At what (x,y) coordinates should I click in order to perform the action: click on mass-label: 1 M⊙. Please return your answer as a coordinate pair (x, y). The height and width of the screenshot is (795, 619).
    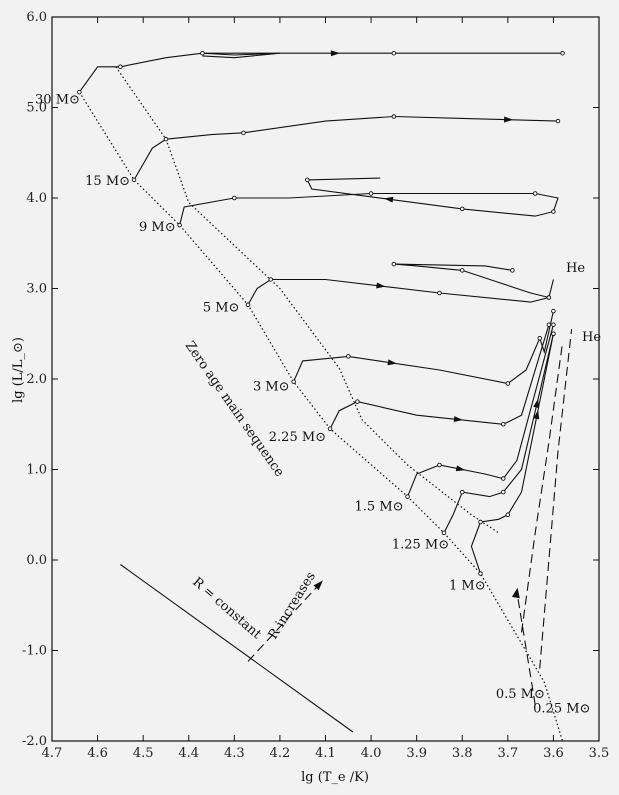
    Looking at the image, I should click on (467, 585).